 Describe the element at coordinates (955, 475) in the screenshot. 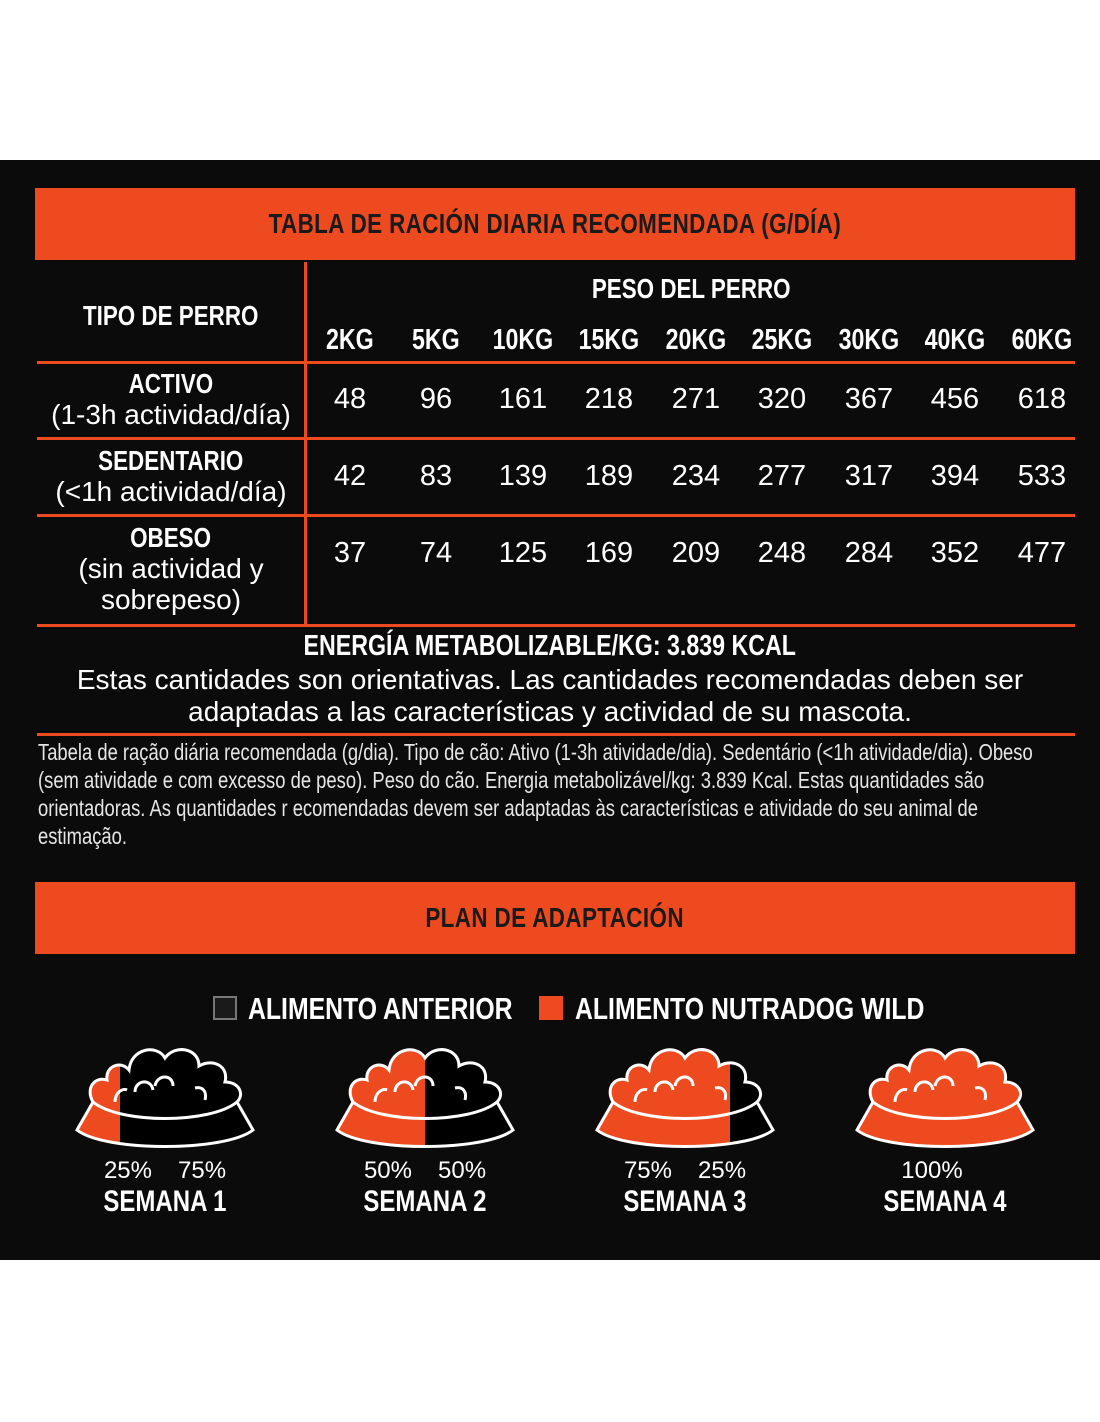

I see `ration-cell: 394` at that location.